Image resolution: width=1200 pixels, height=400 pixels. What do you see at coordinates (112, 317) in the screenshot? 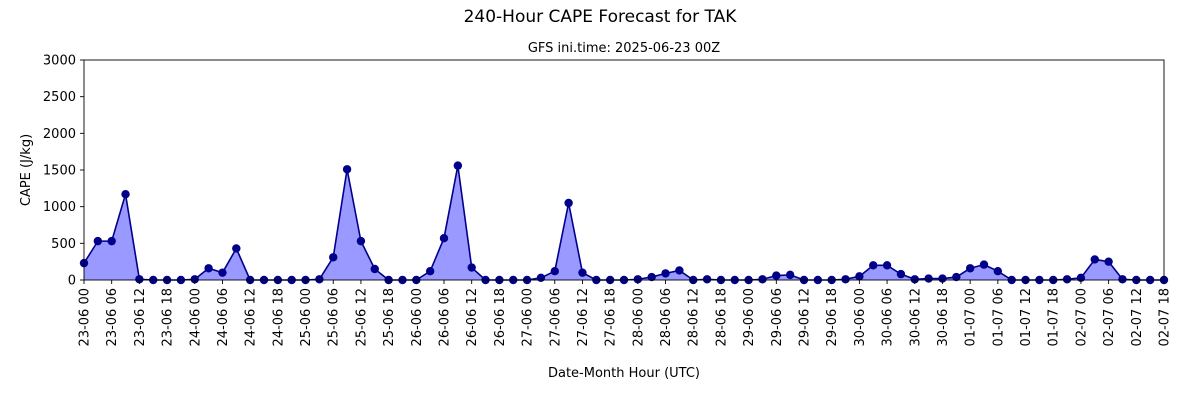
I see `x-tick-label: 23-06 06` at bounding box center [112, 317].